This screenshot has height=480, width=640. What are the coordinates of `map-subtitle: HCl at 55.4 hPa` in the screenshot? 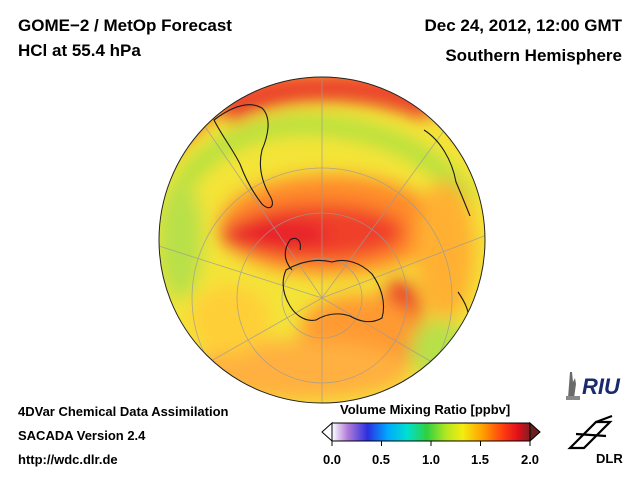 It's located at (79, 50).